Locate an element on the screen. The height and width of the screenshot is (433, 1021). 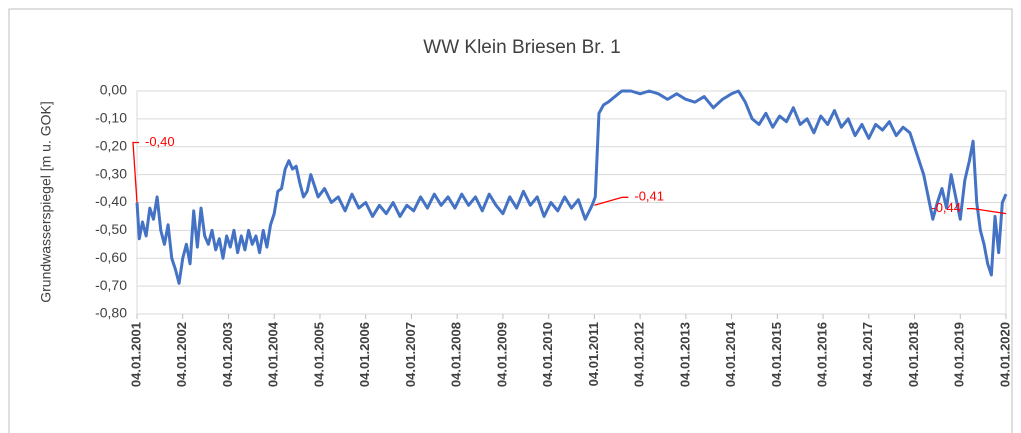
annotation: -0,44 is located at coordinates (946, 207).